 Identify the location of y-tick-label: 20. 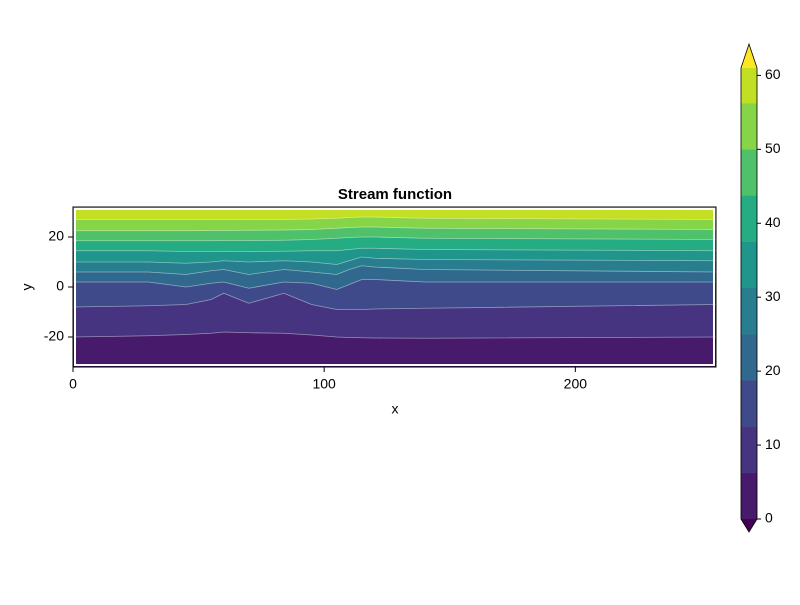
(56, 236).